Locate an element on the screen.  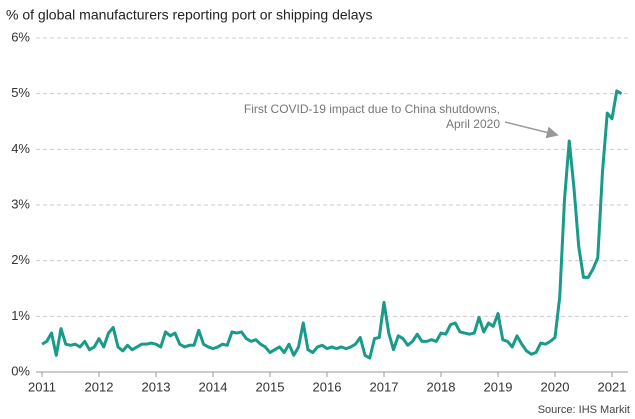
x-tick-label: 2014 is located at coordinates (213, 386).